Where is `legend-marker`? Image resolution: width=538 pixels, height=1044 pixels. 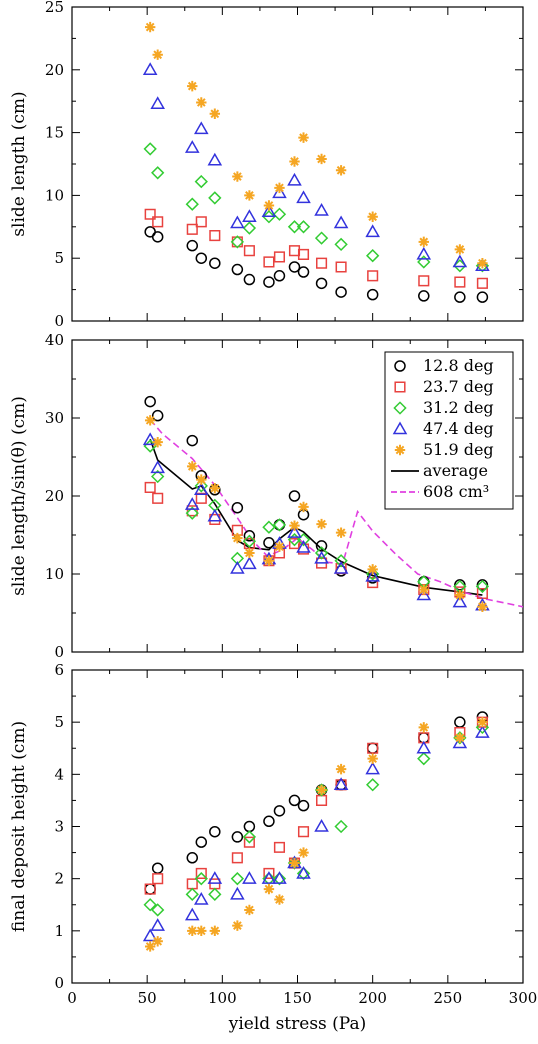
legend-marker is located at coordinates (400, 450).